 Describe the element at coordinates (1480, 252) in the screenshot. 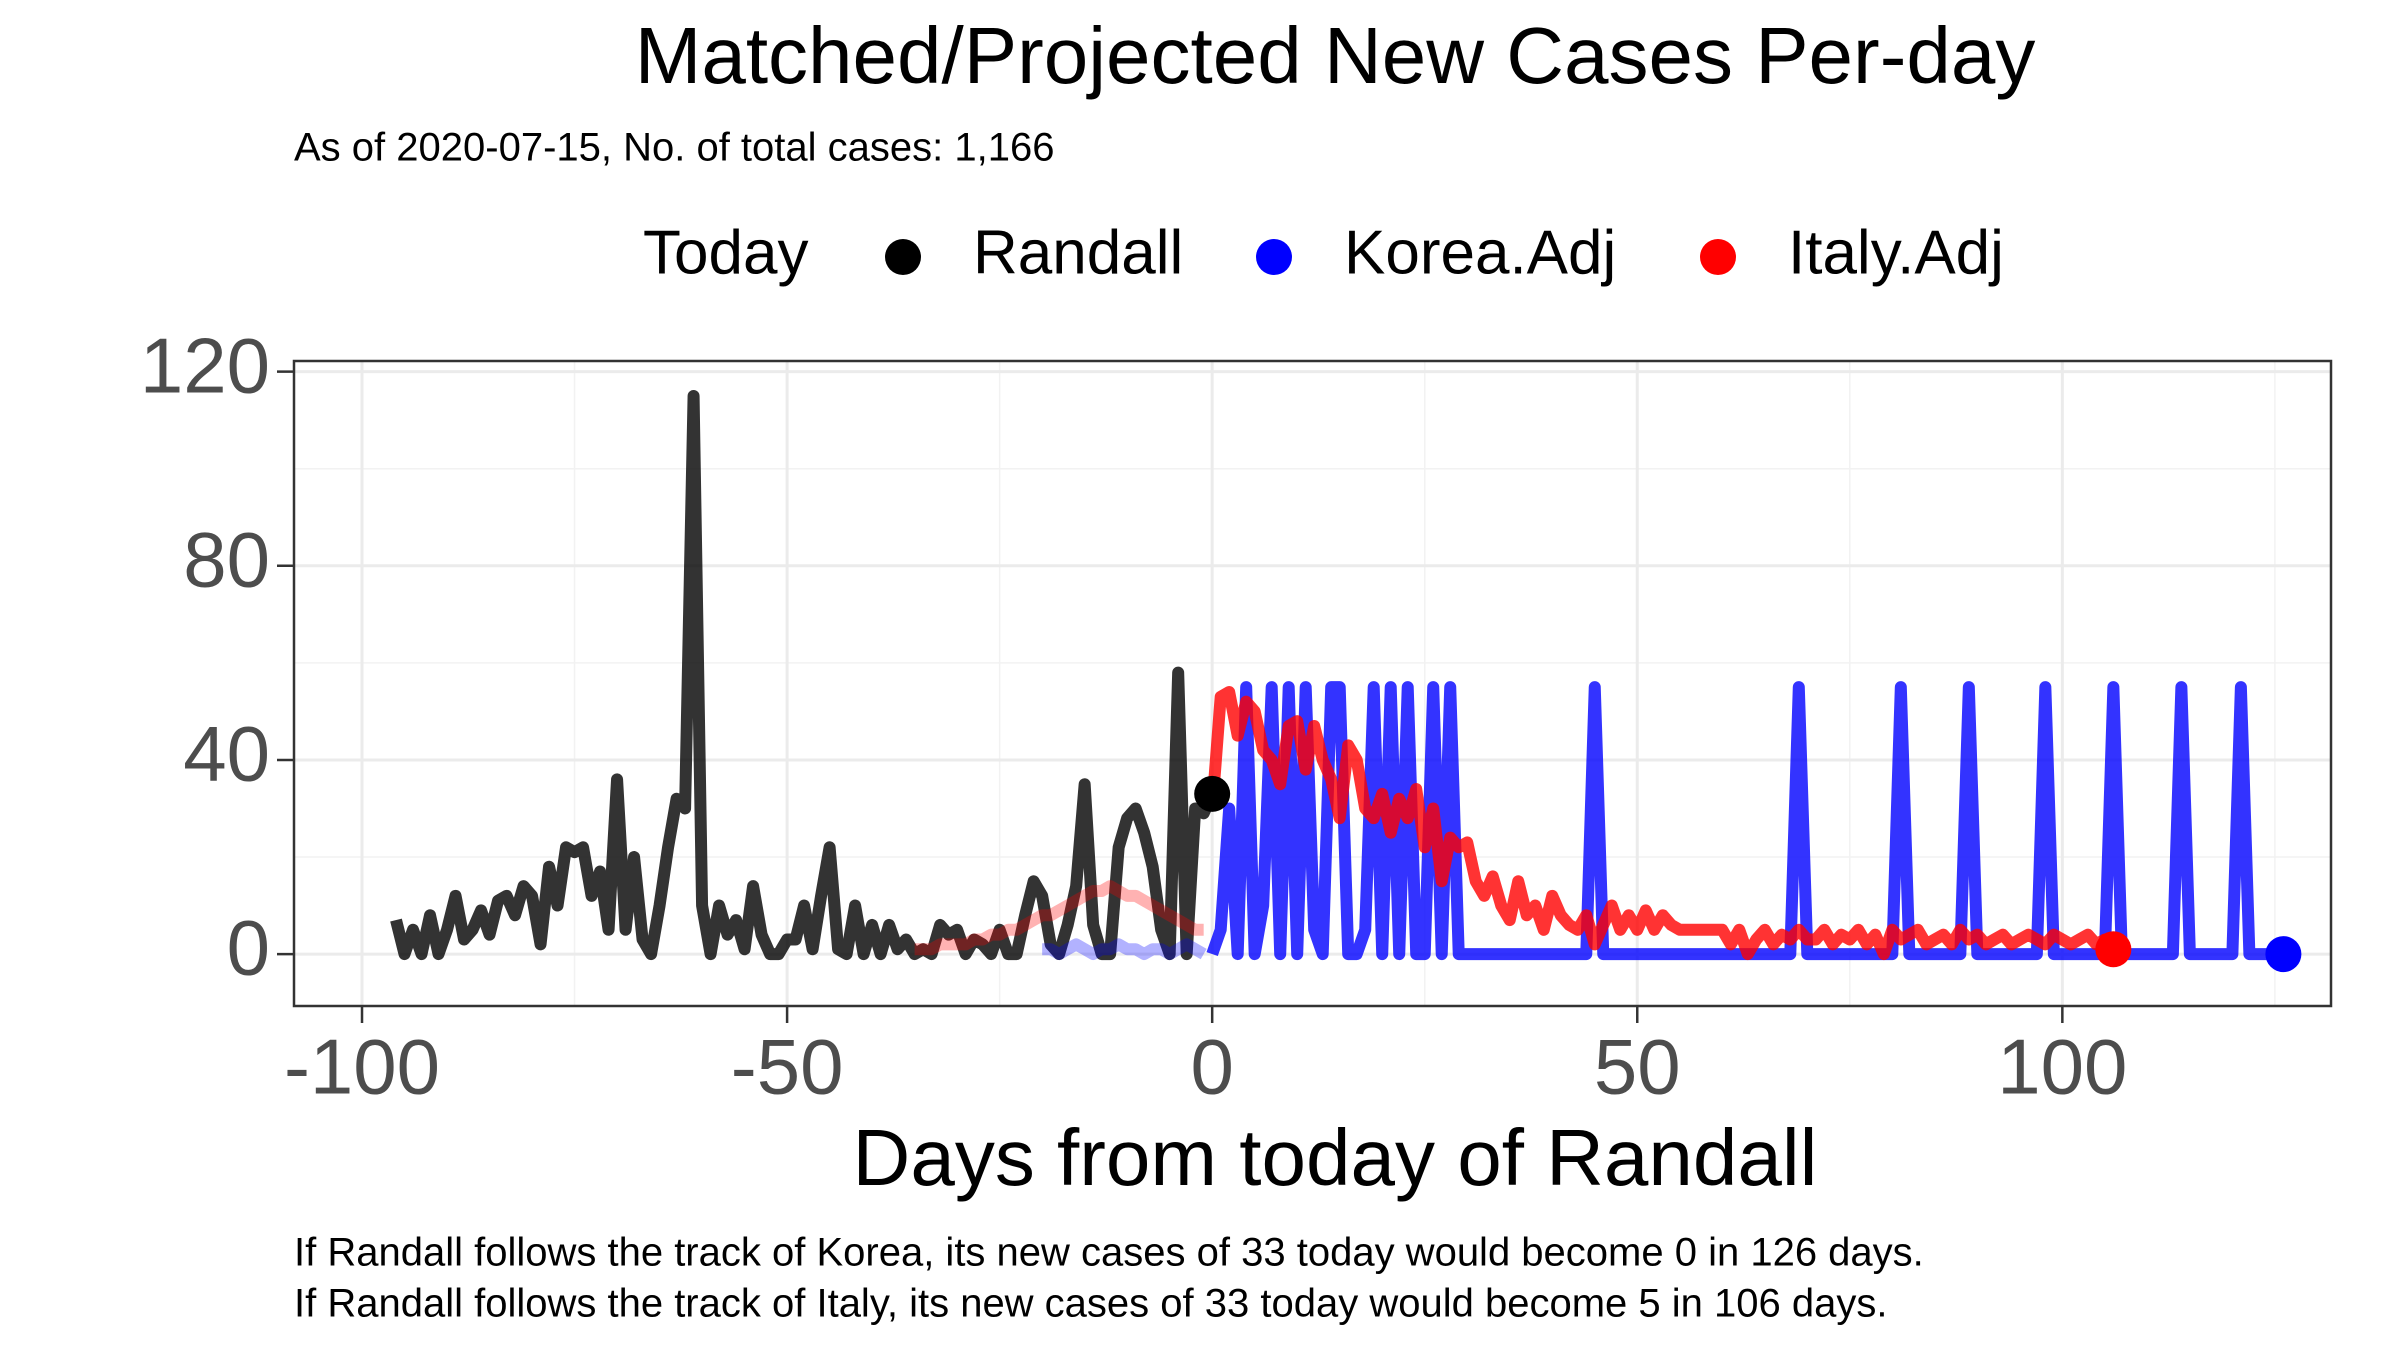

I see `legend-label: Korea.Adj` at that location.